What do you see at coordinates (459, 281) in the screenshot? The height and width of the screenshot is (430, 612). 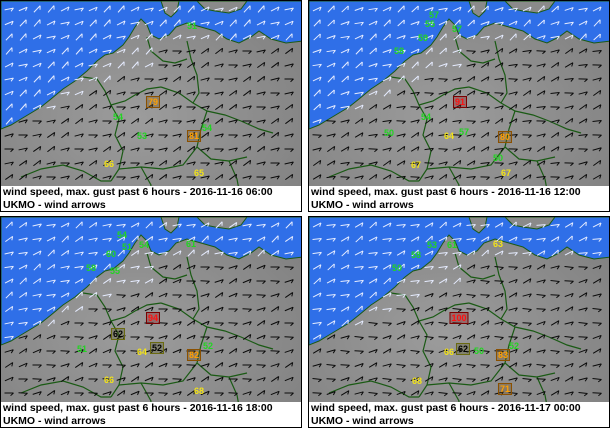 I see `sea-area` at bounding box center [459, 281].